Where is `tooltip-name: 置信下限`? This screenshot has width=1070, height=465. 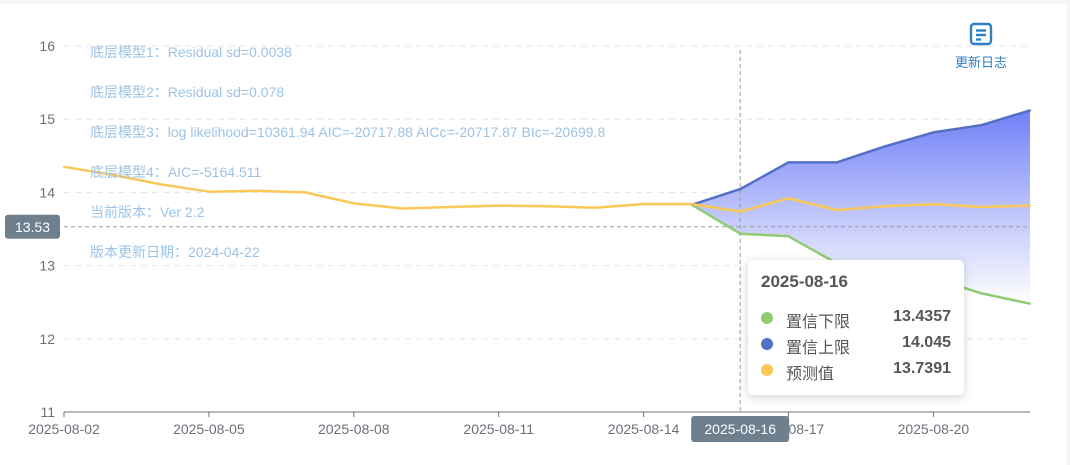
tooltip-name: 置信下限 is located at coordinates (818, 322).